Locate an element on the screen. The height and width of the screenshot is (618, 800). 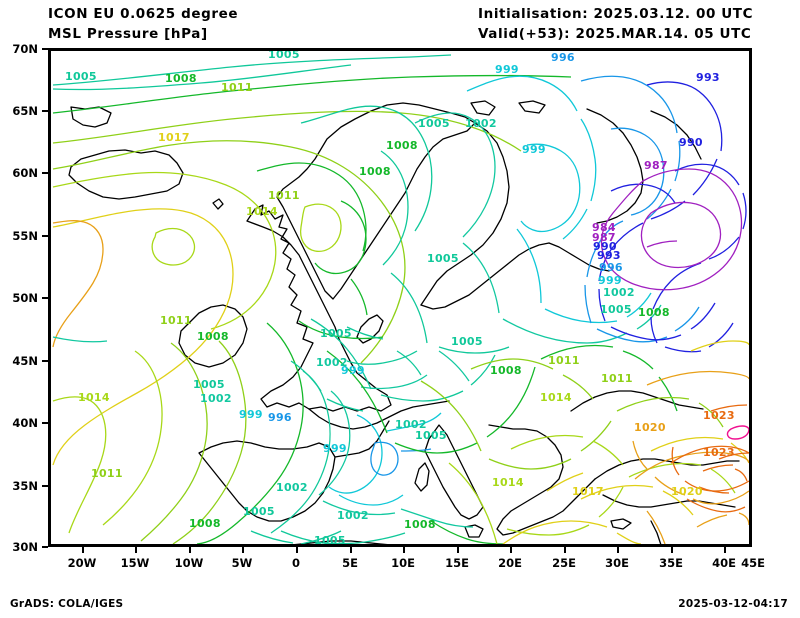
contour-987-core is located at coordinates (671, 229).